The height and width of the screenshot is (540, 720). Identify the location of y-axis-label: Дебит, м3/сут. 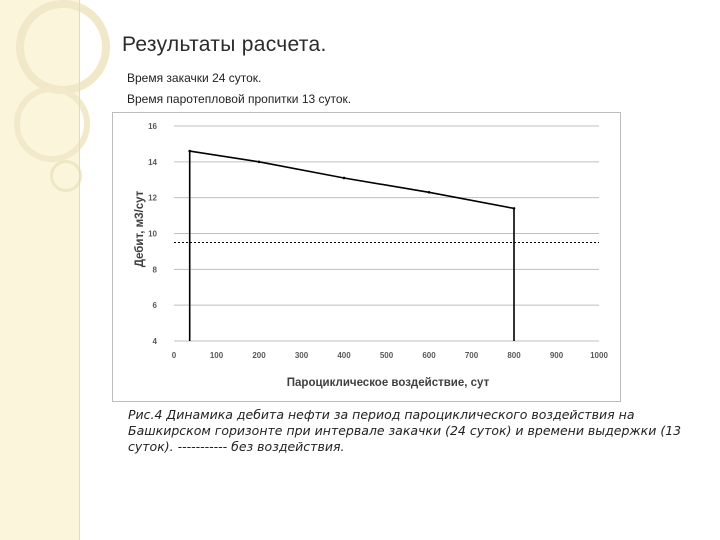
(140, 228).